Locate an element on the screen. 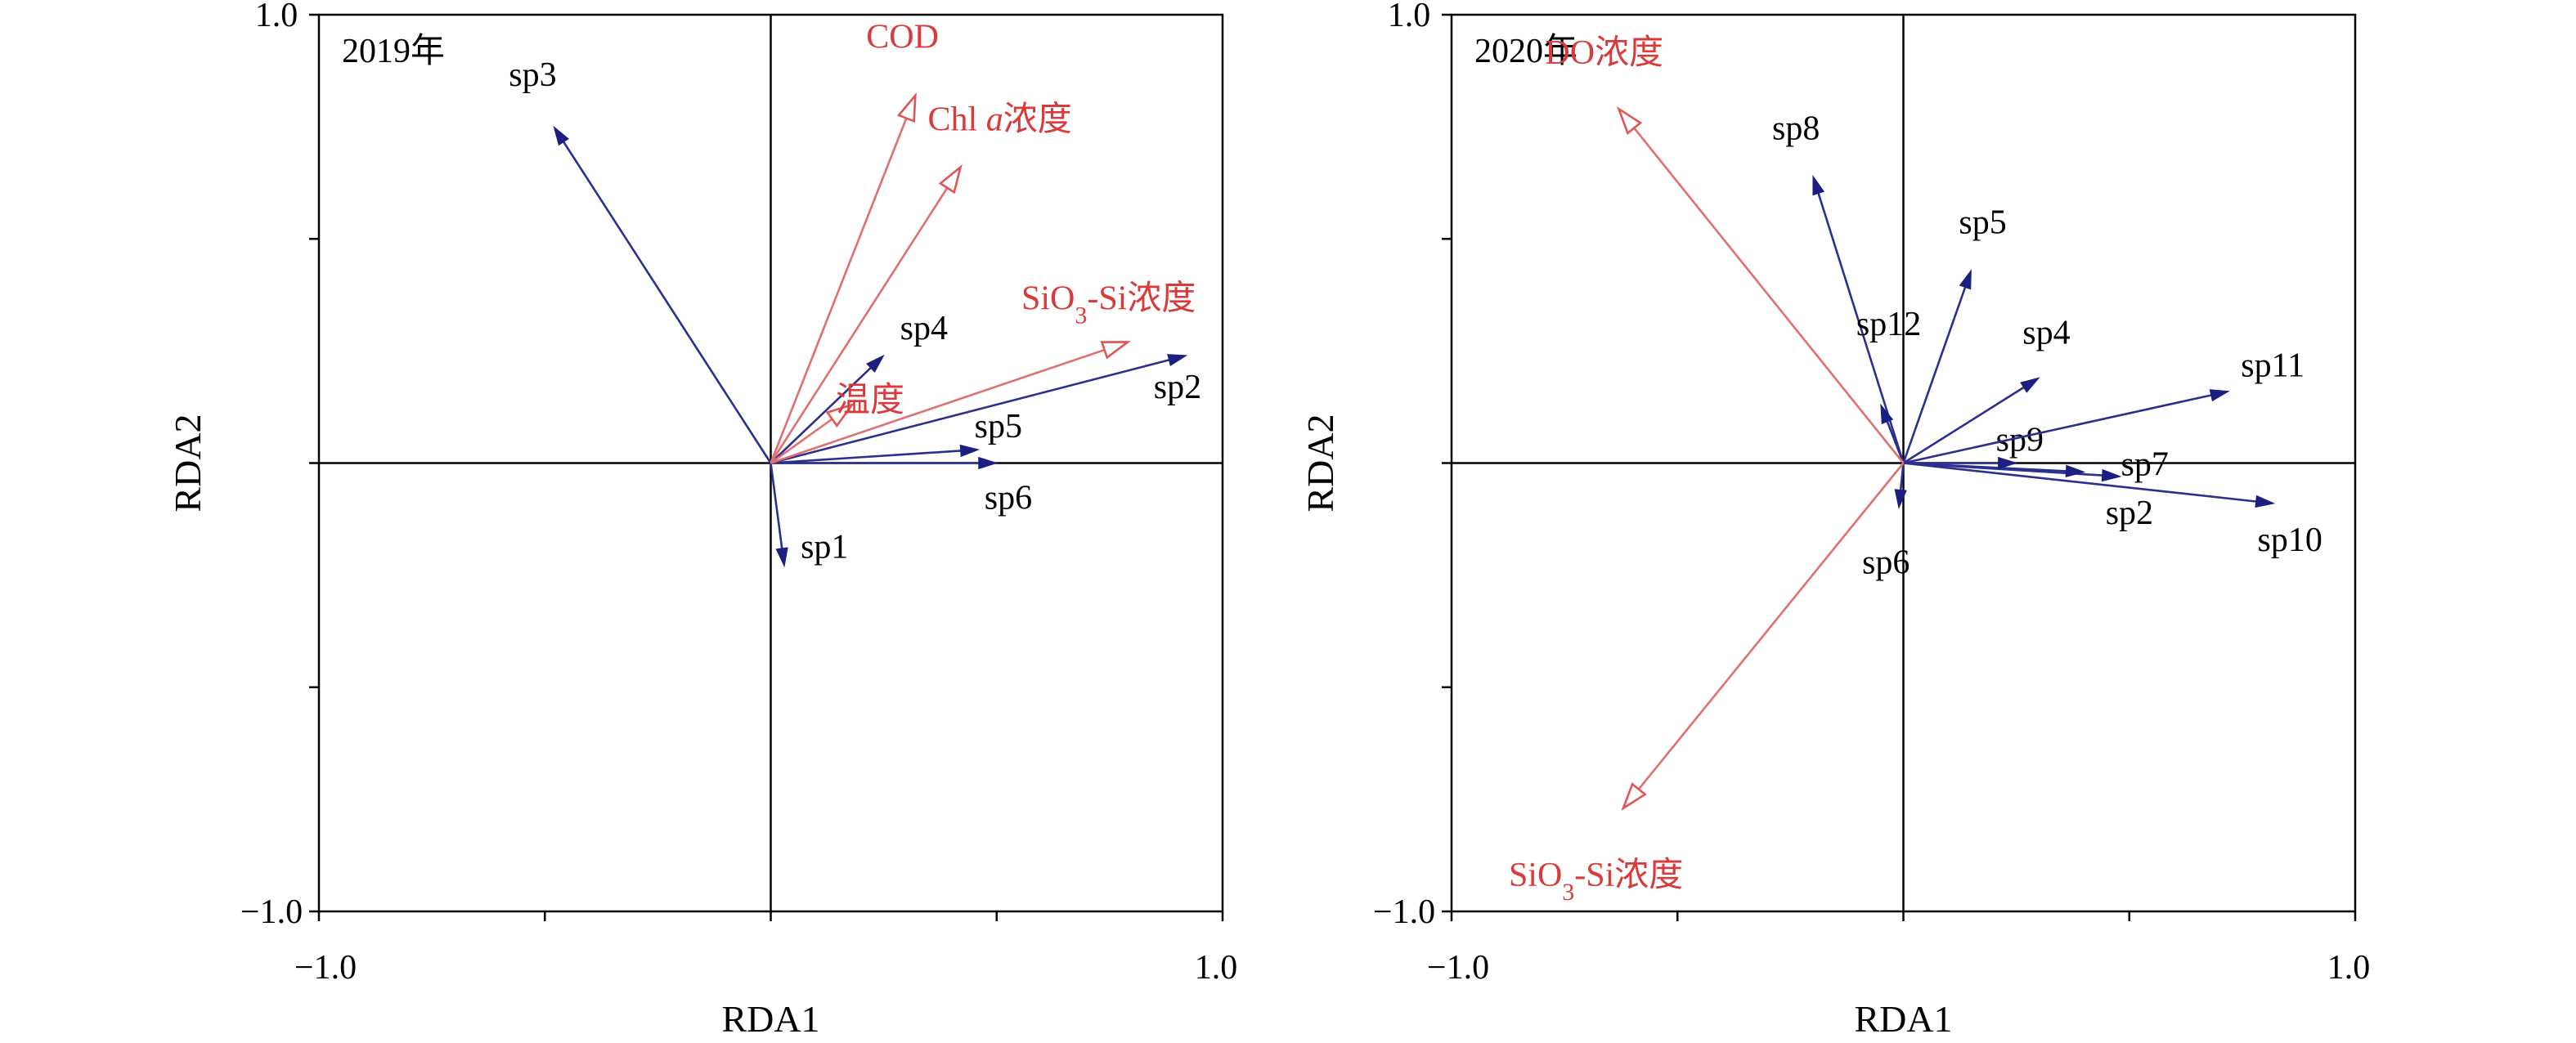 The image size is (2576, 1043). species-label: sp1 is located at coordinates (824, 547).